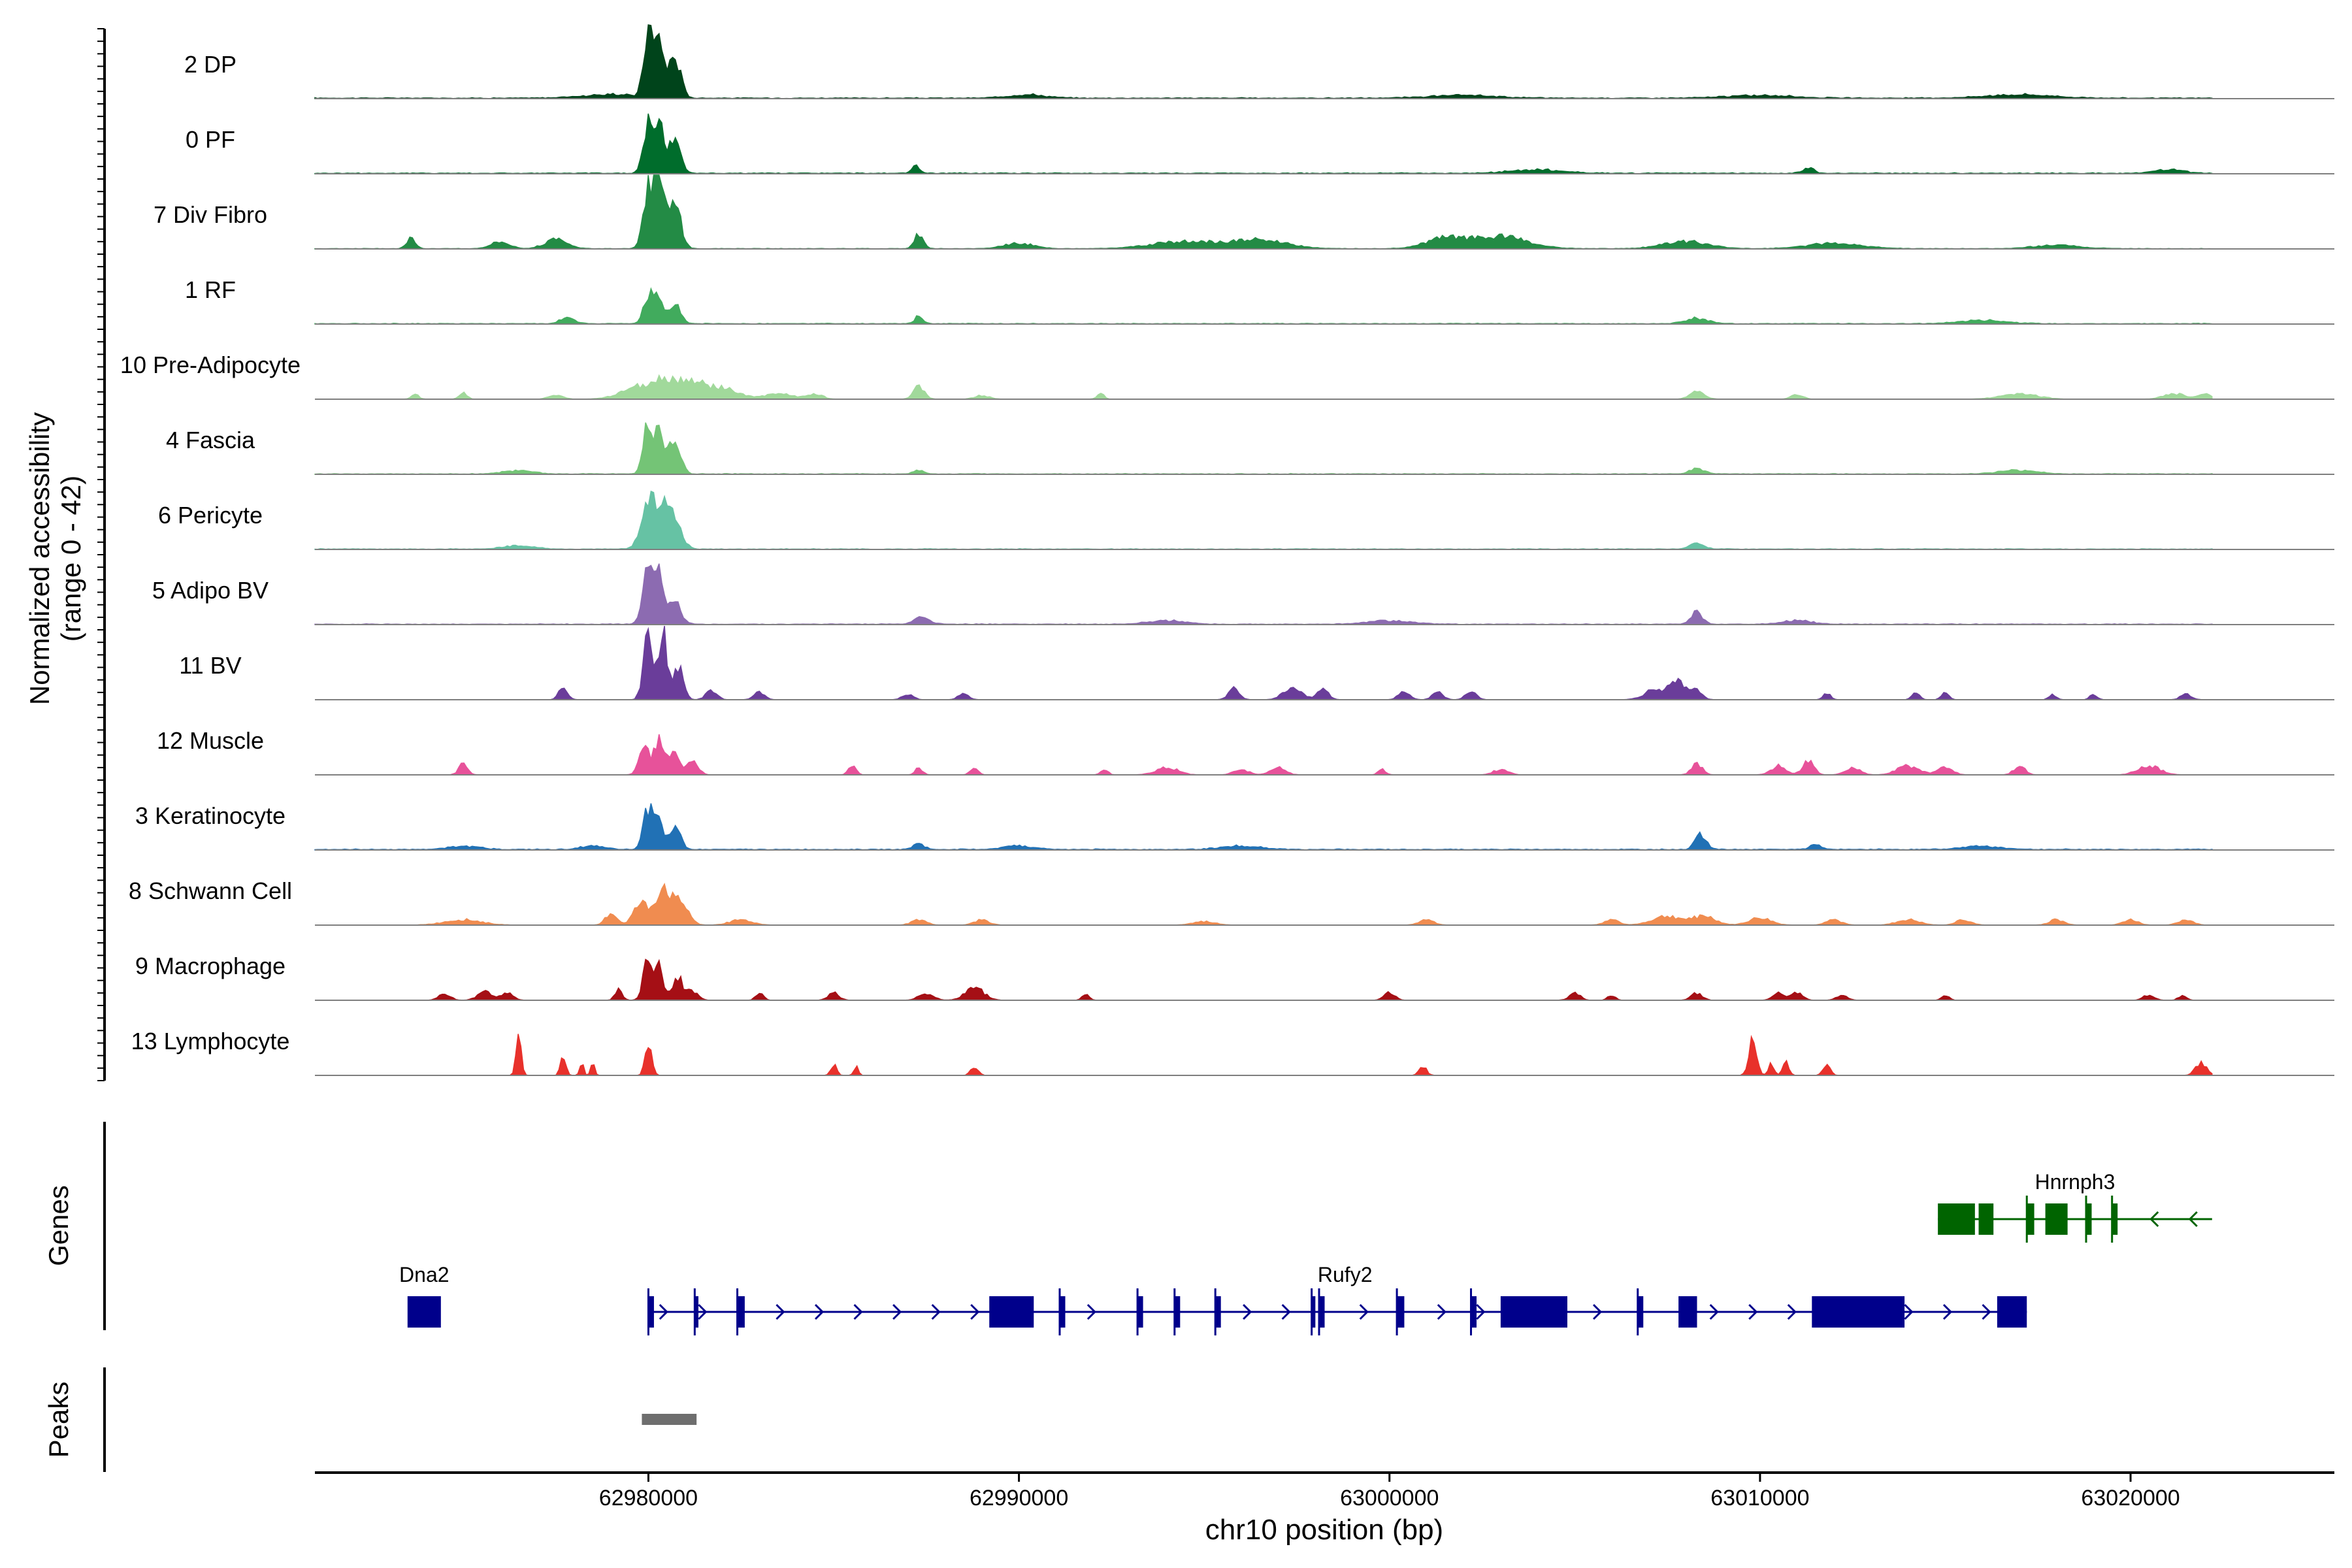 The width and height of the screenshot is (2352, 1568). I want to click on track-label-2: 0 PF, so click(210, 139).